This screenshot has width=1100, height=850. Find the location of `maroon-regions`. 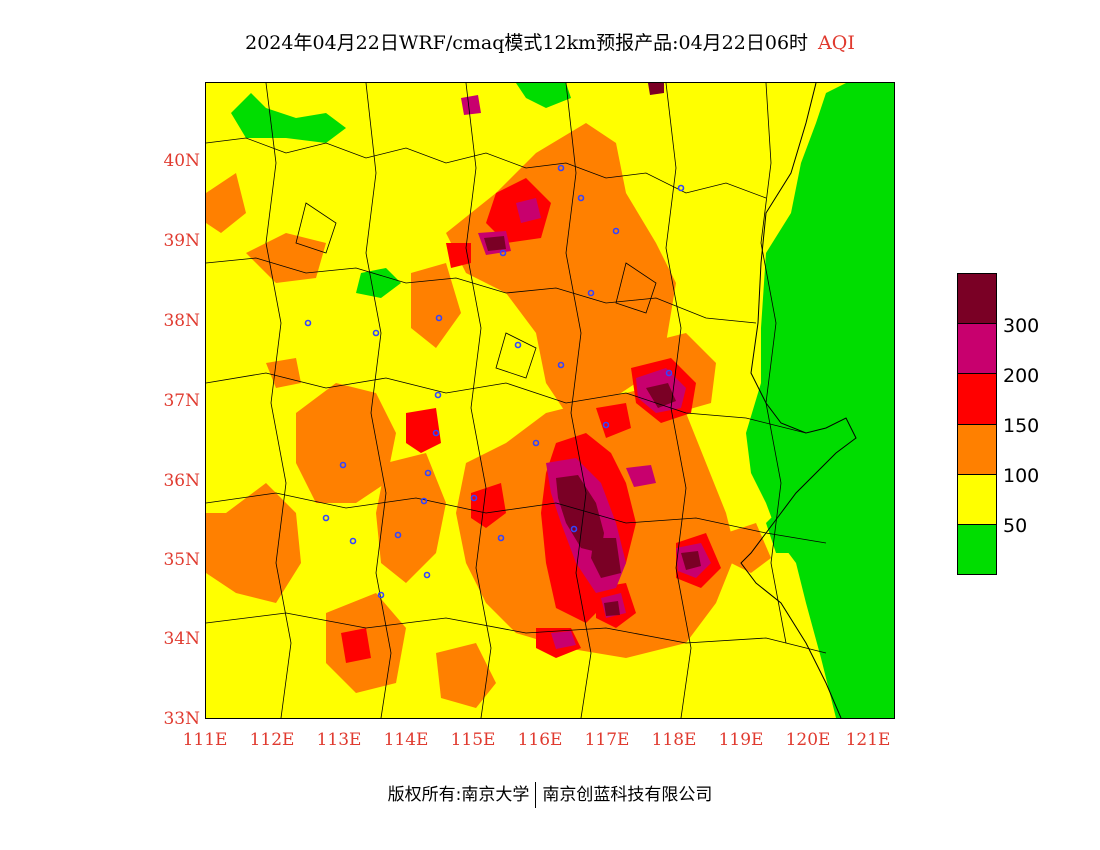

maroon-regions is located at coordinates (592, 349).